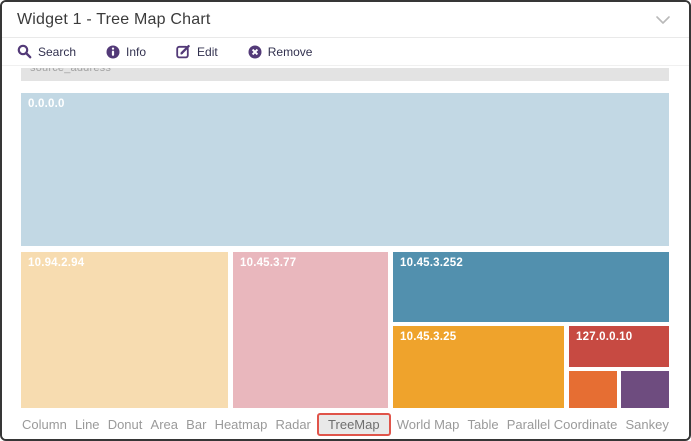 This screenshot has height=441, width=691. What do you see at coordinates (44, 424) in the screenshot?
I see `tab-column: Column` at bounding box center [44, 424].